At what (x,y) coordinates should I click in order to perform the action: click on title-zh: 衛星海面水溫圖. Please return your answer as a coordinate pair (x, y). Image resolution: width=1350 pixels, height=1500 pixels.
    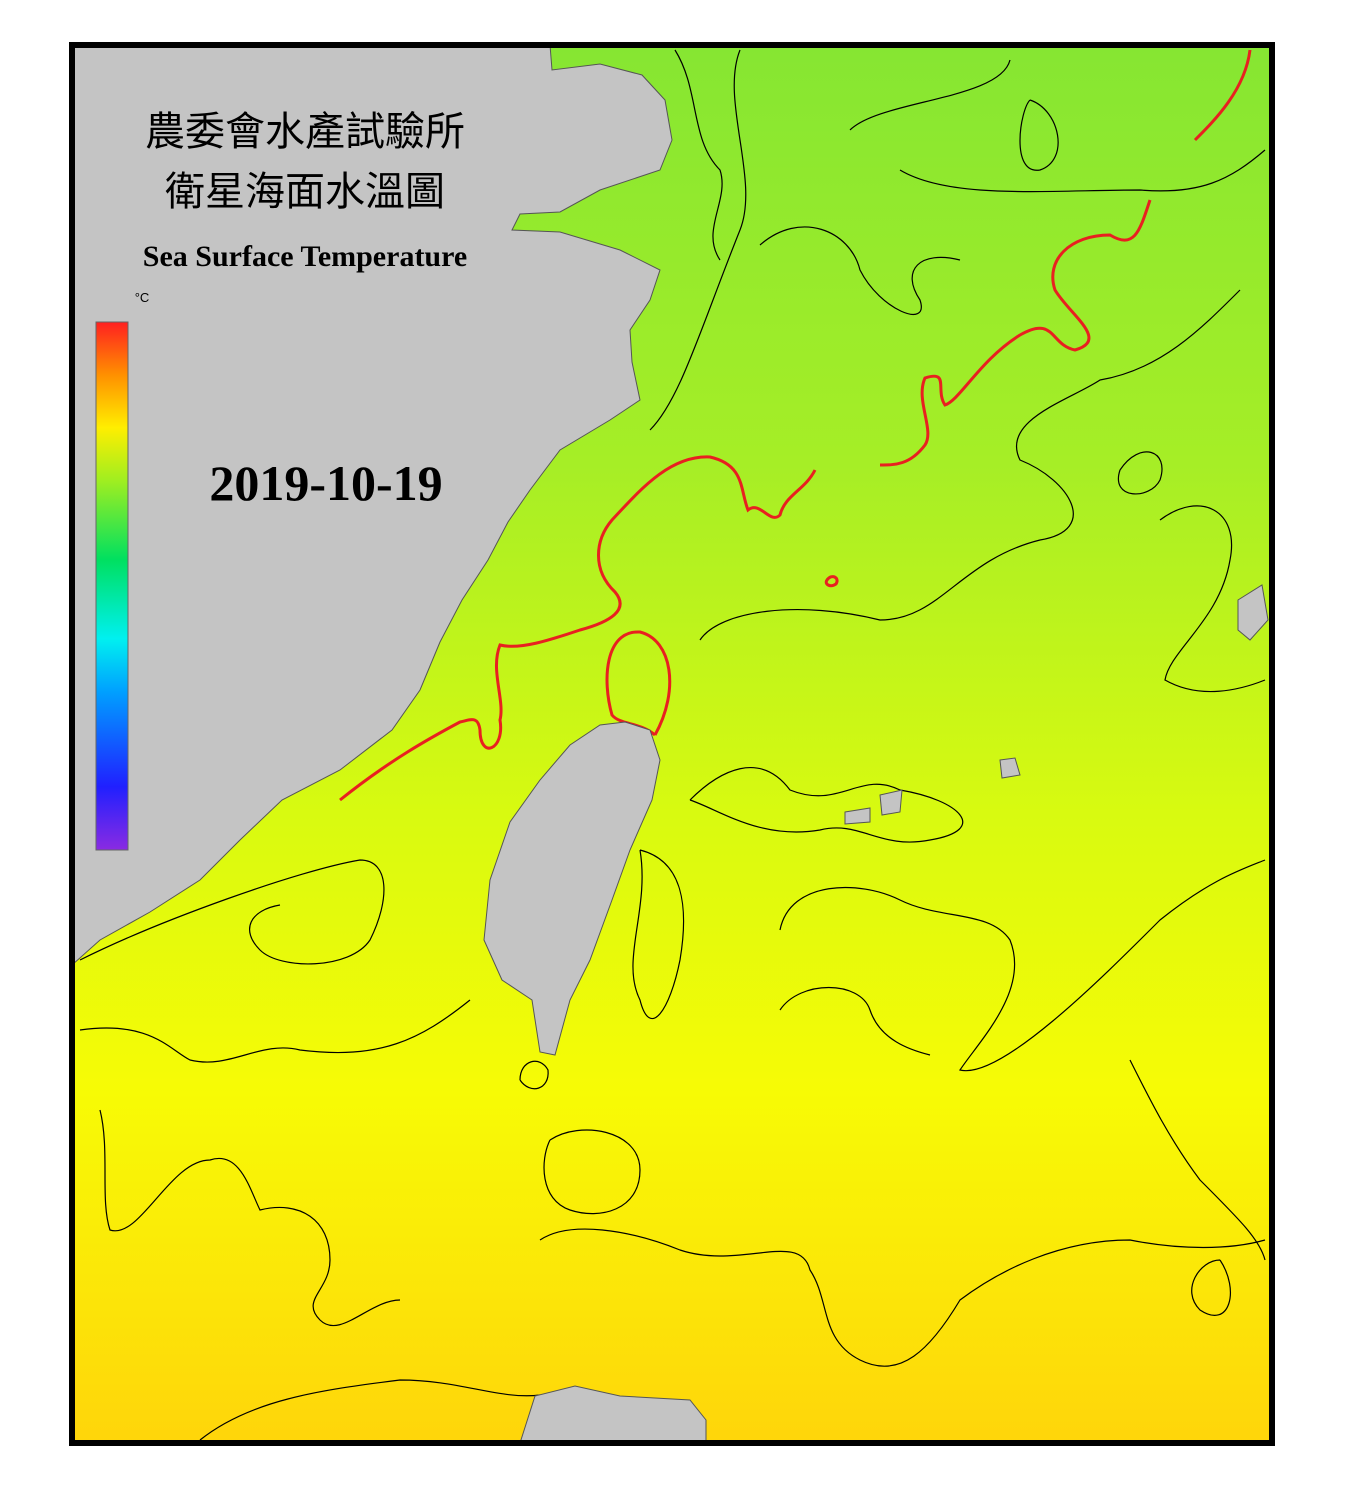
    Looking at the image, I should click on (305, 191).